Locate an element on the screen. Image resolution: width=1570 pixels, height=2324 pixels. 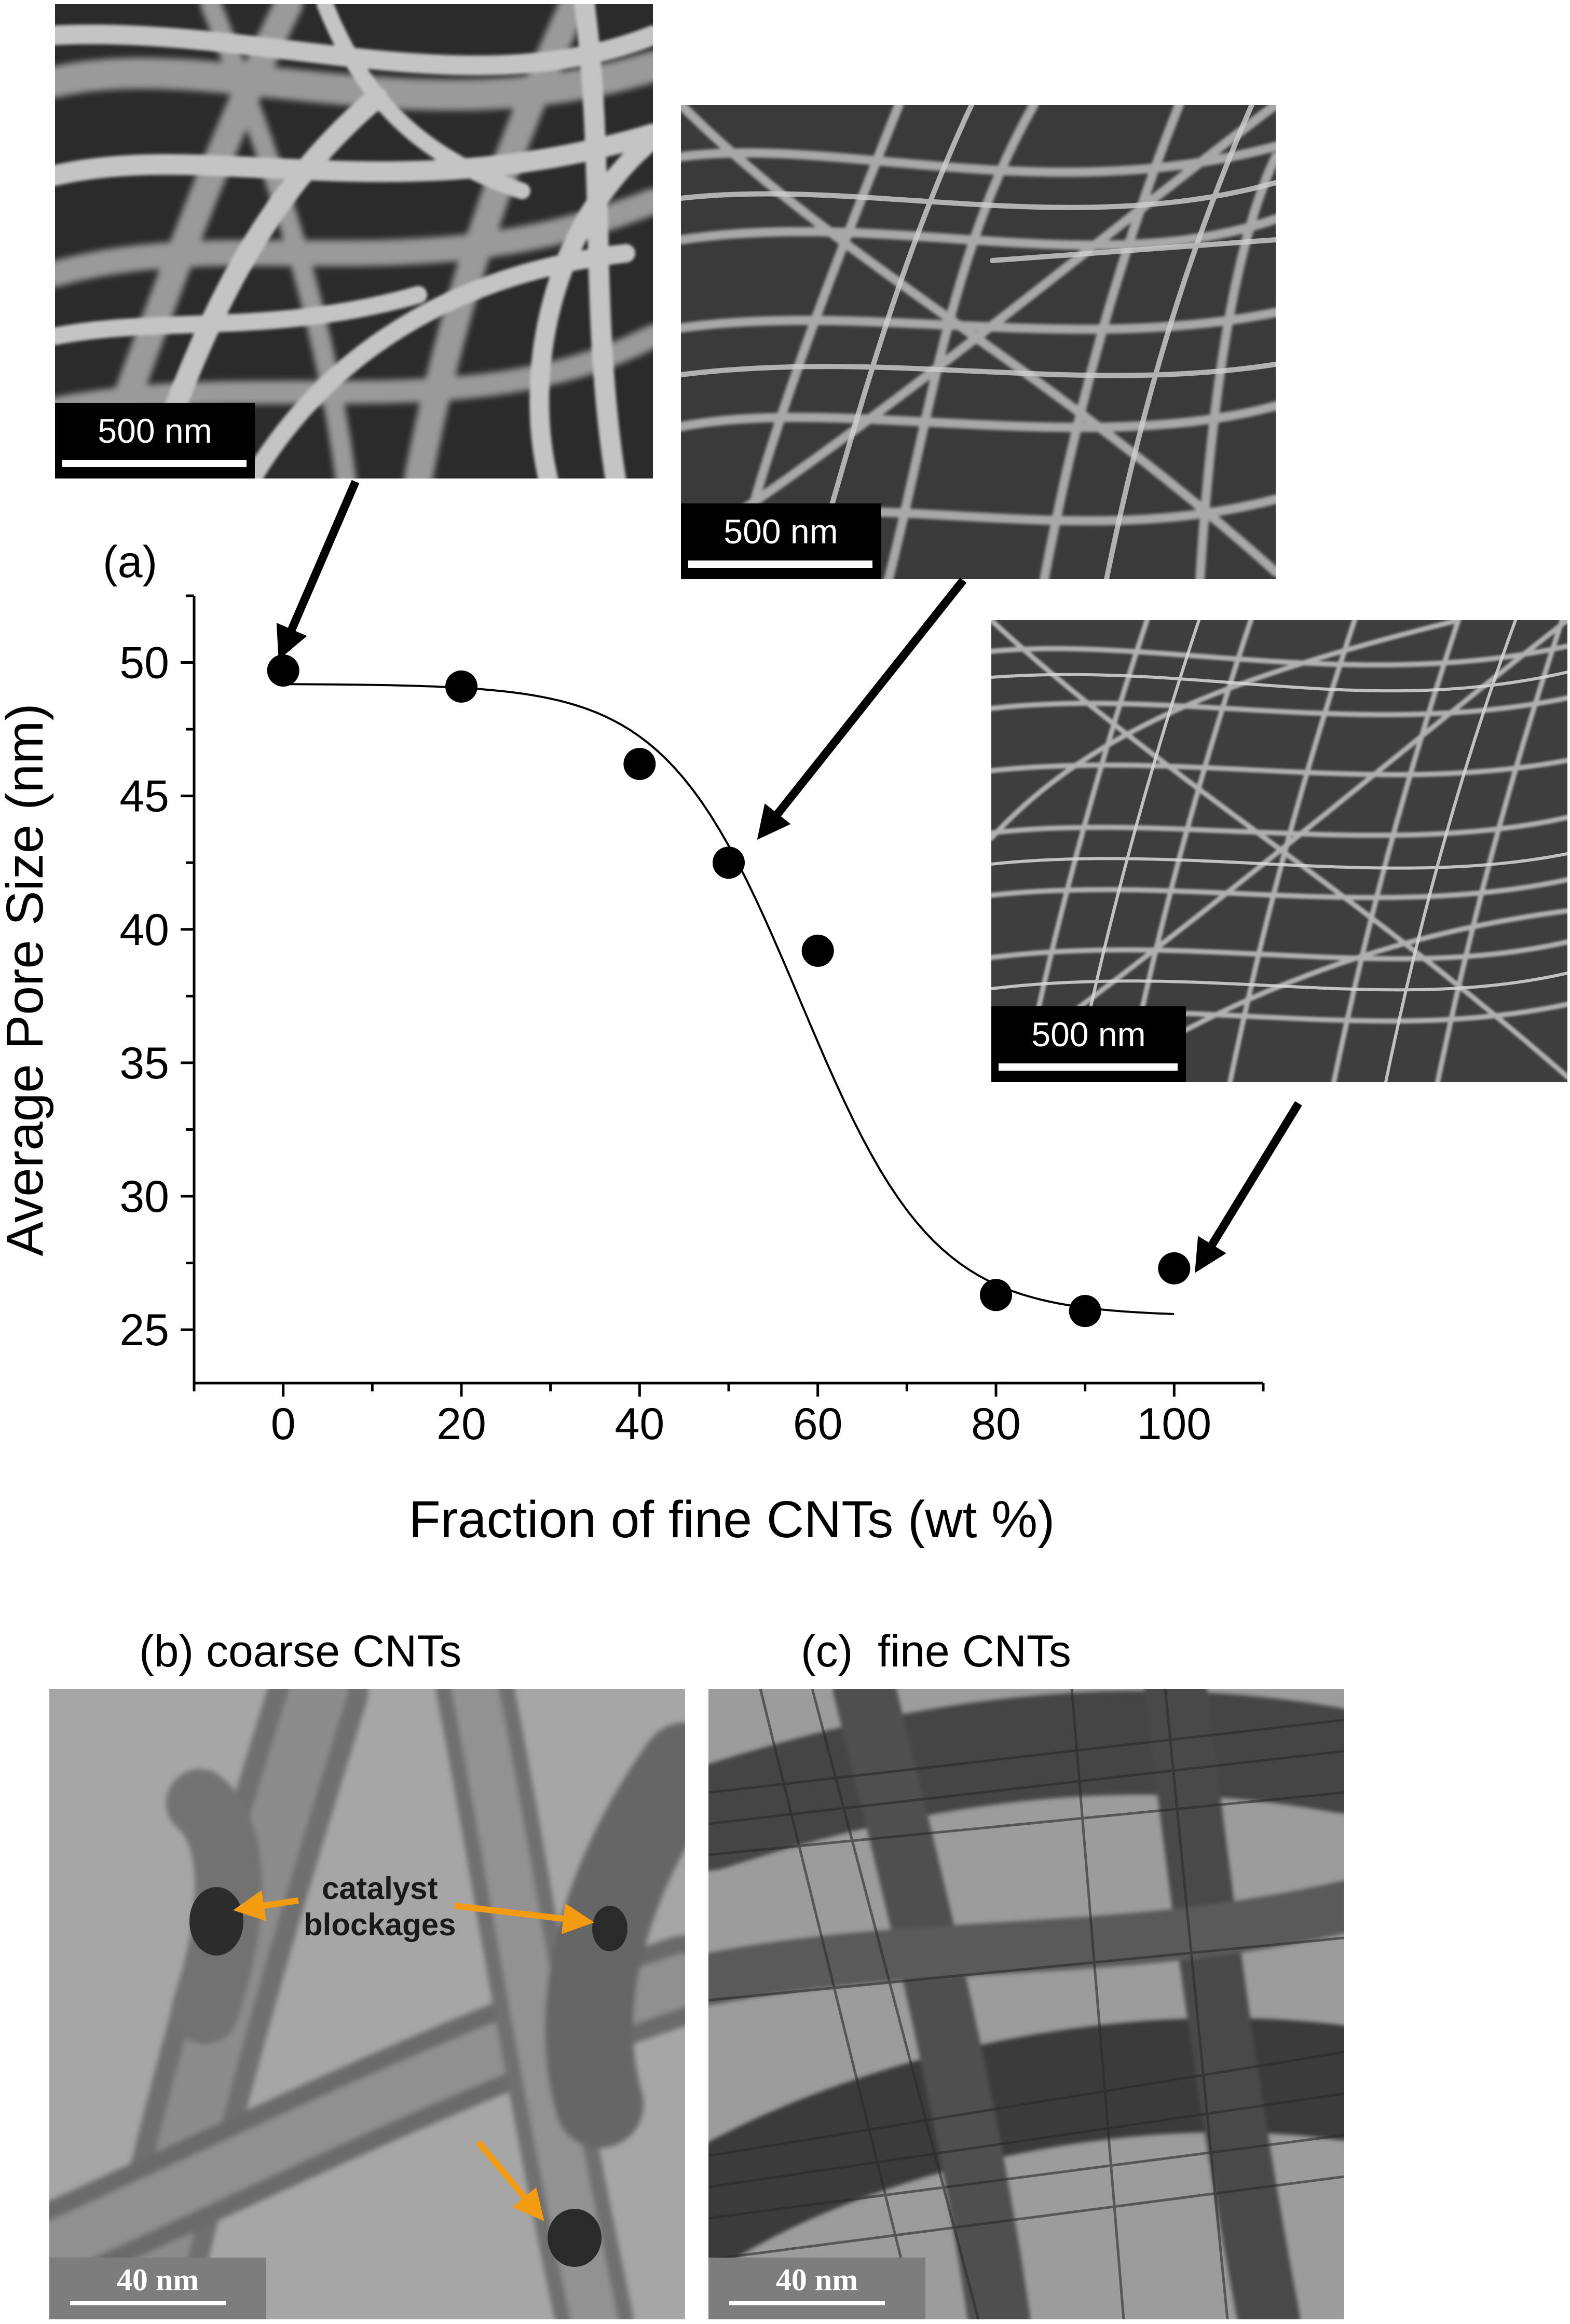
y-axis-label: Average Pore Size (nm) is located at coordinates (27, 979).